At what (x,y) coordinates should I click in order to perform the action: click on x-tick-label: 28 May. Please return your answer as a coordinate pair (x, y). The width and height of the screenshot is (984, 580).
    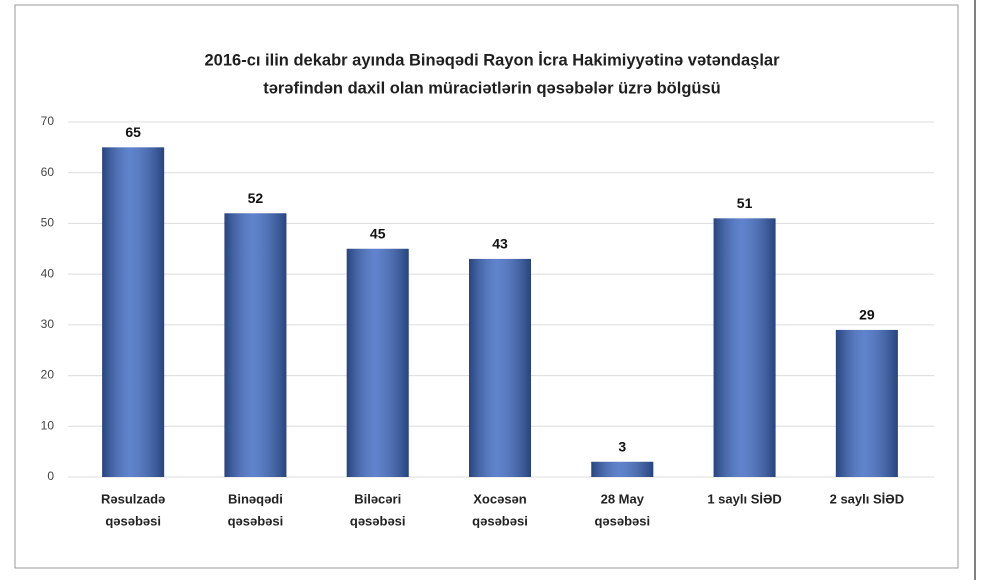
    Looking at the image, I should click on (623, 498).